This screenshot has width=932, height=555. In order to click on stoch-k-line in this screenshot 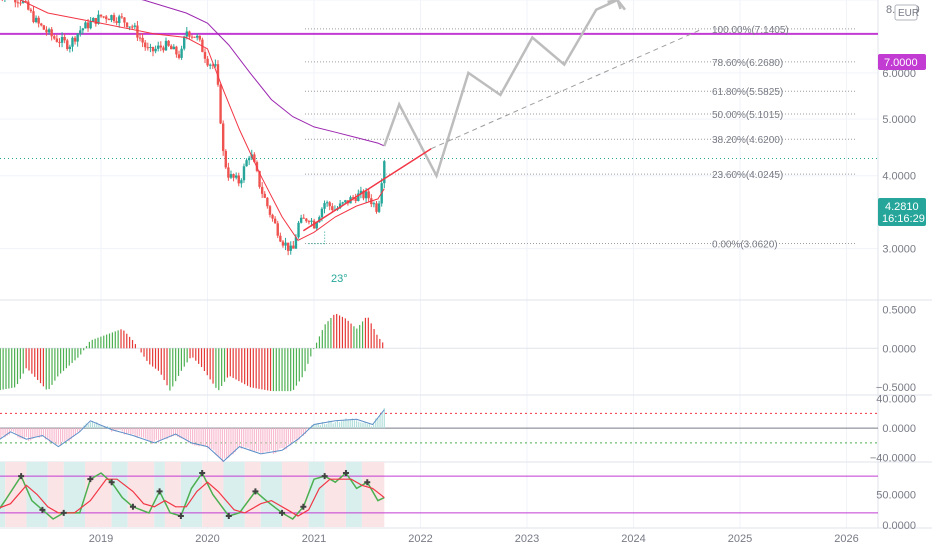, I will do `click(192, 495)`.